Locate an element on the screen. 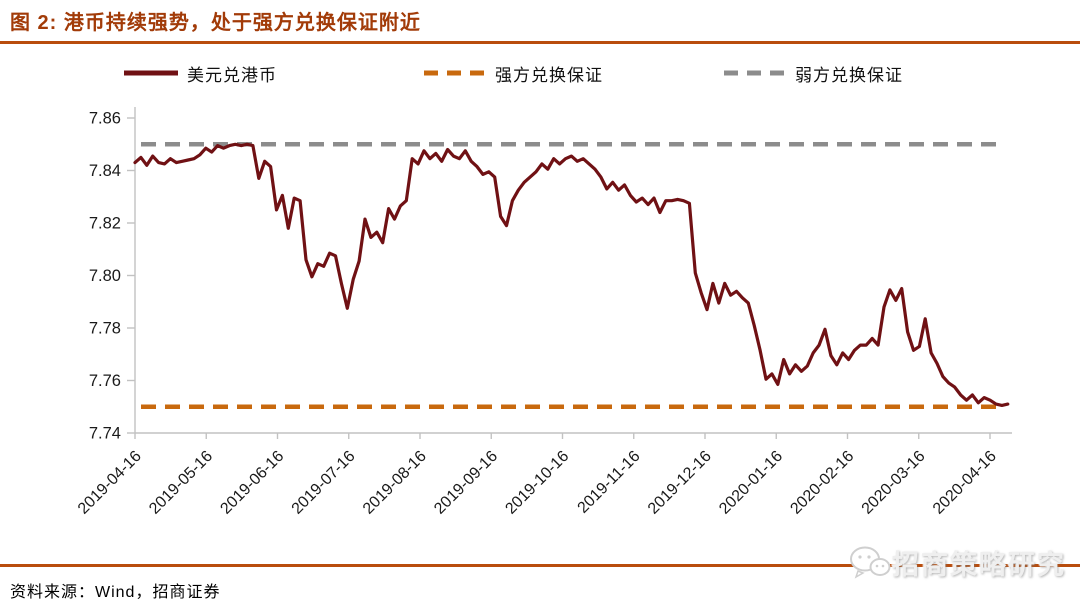 The width and height of the screenshot is (1080, 609). legend-item-usd-hkd: 美元兑港币 is located at coordinates (272, 73).